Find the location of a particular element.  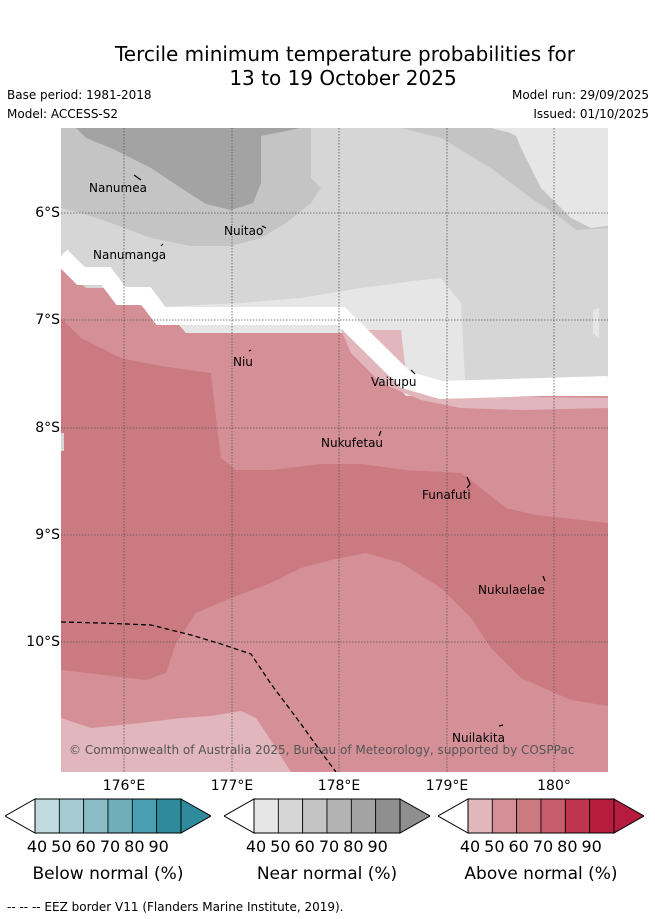

near-normal-max-extension is located at coordinates (414, 816).